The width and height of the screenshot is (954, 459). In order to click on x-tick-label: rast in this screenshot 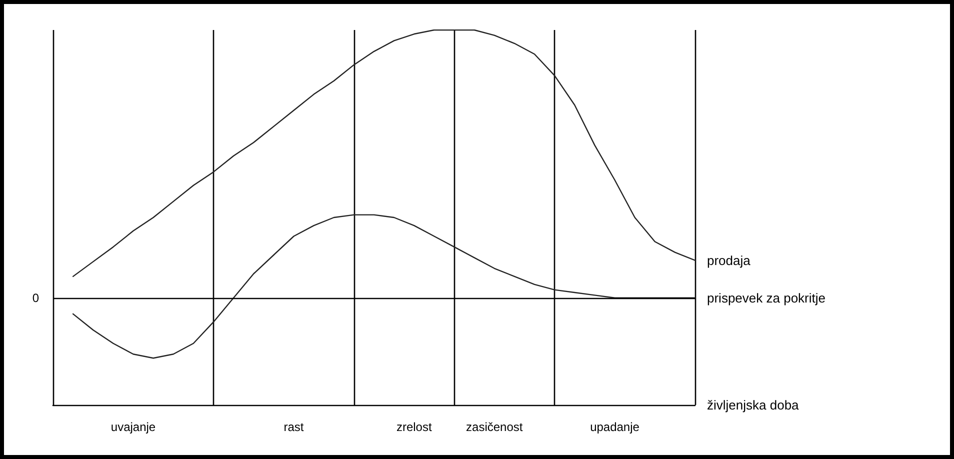, I will do `click(294, 427)`.